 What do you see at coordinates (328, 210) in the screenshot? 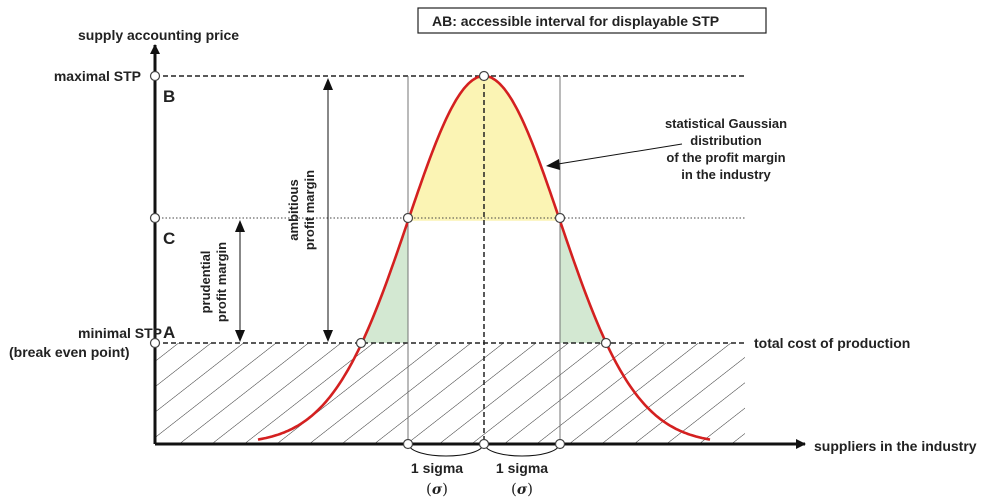
I see `ambitious-margin-arrow` at bounding box center [328, 210].